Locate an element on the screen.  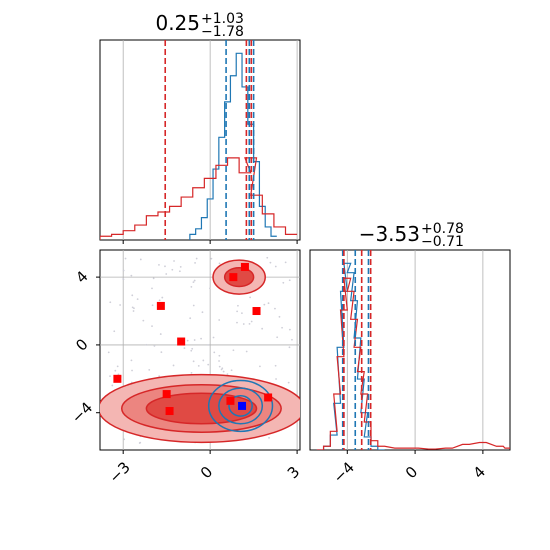
bl-xtick-label: −3 is located at coordinates (119, 472).